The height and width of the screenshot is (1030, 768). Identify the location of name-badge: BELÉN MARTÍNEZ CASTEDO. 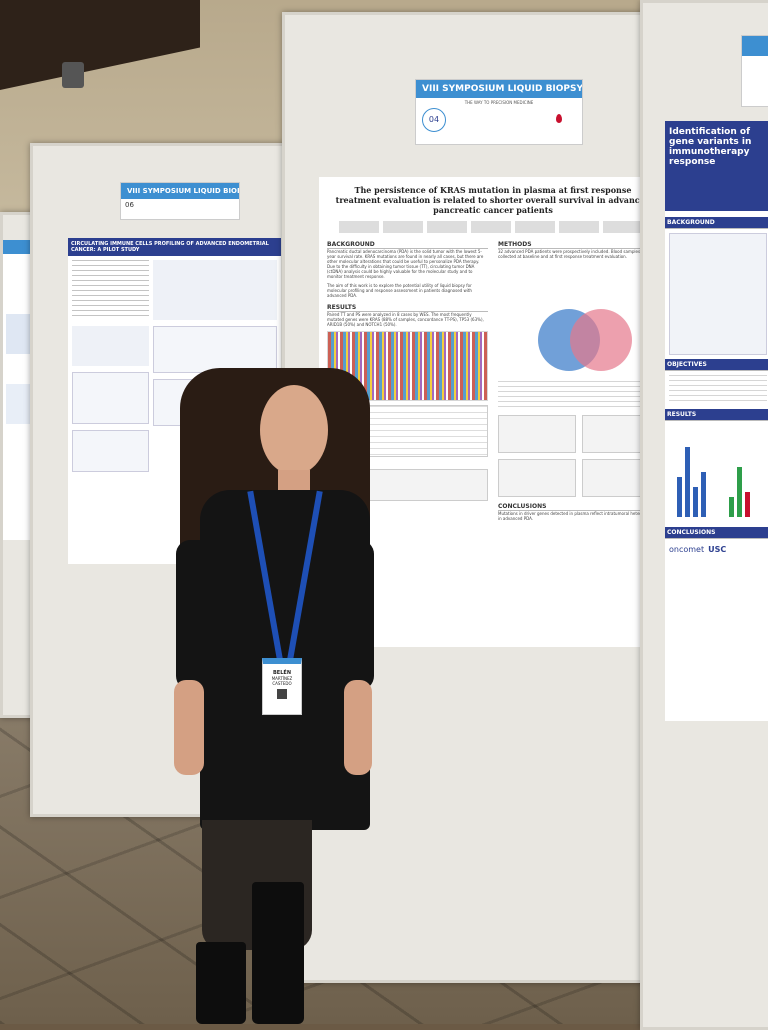
(282, 686).